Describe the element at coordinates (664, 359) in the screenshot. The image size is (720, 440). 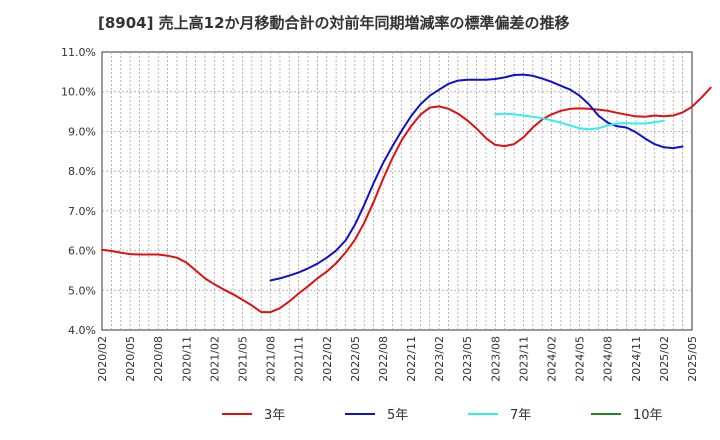
I see `x-tick-label: 2025/02` at that location.